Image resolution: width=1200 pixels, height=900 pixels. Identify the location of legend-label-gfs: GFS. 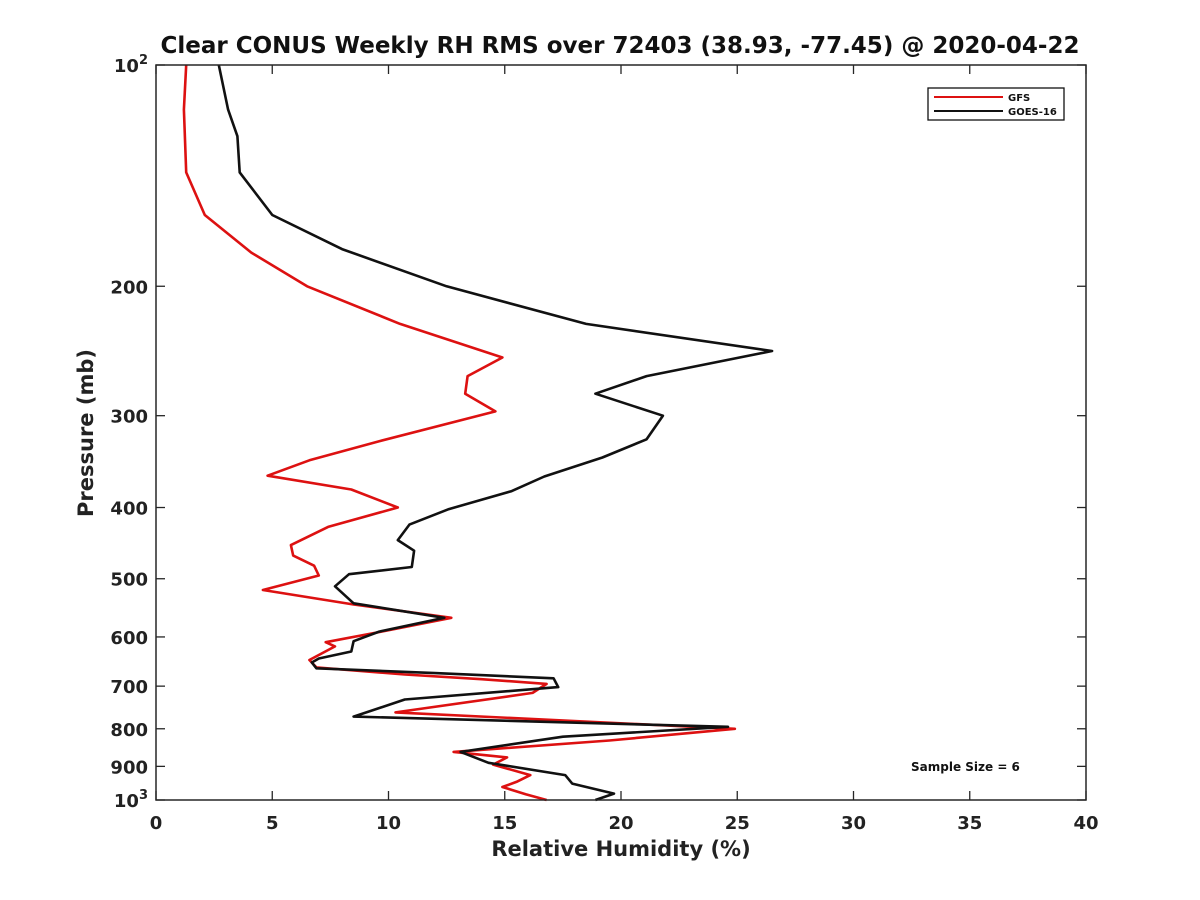
(1019, 98).